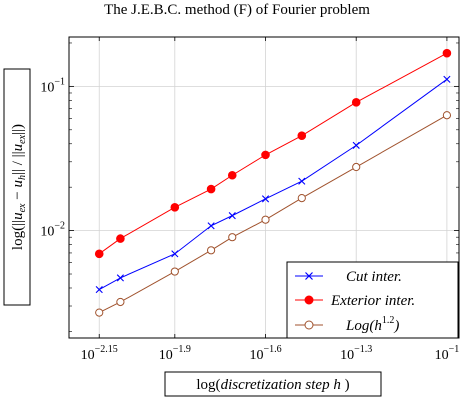 The height and width of the screenshot is (401, 474). I want to click on legend-label-exterior: Exterior inter., so click(372, 301).